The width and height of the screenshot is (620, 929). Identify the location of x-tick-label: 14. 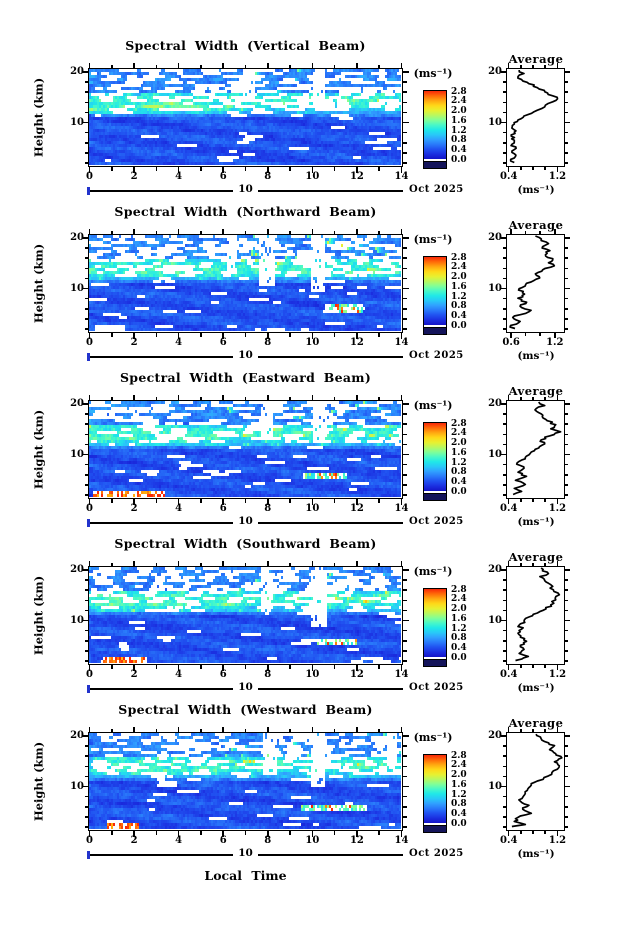
(401, 176).